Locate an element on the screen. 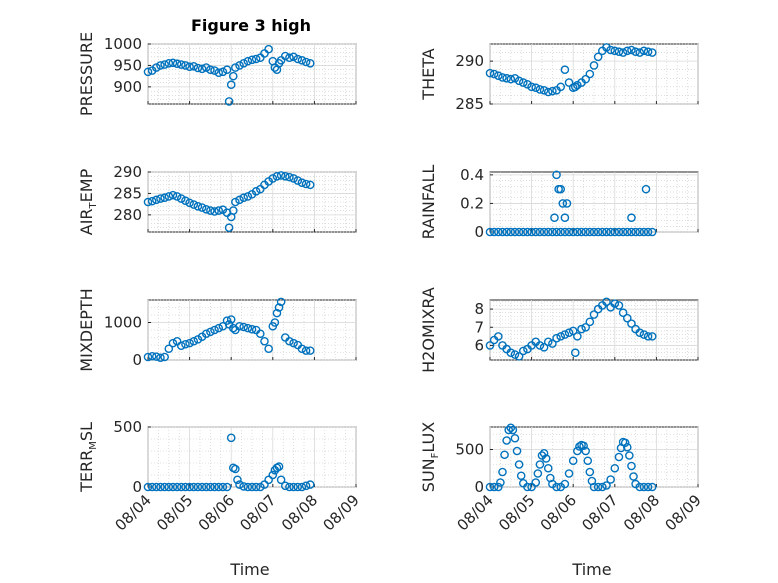 Image resolution: width=778 pixels, height=583 pixels. x-tick-label: 08/05 is located at coordinates (174, 512).